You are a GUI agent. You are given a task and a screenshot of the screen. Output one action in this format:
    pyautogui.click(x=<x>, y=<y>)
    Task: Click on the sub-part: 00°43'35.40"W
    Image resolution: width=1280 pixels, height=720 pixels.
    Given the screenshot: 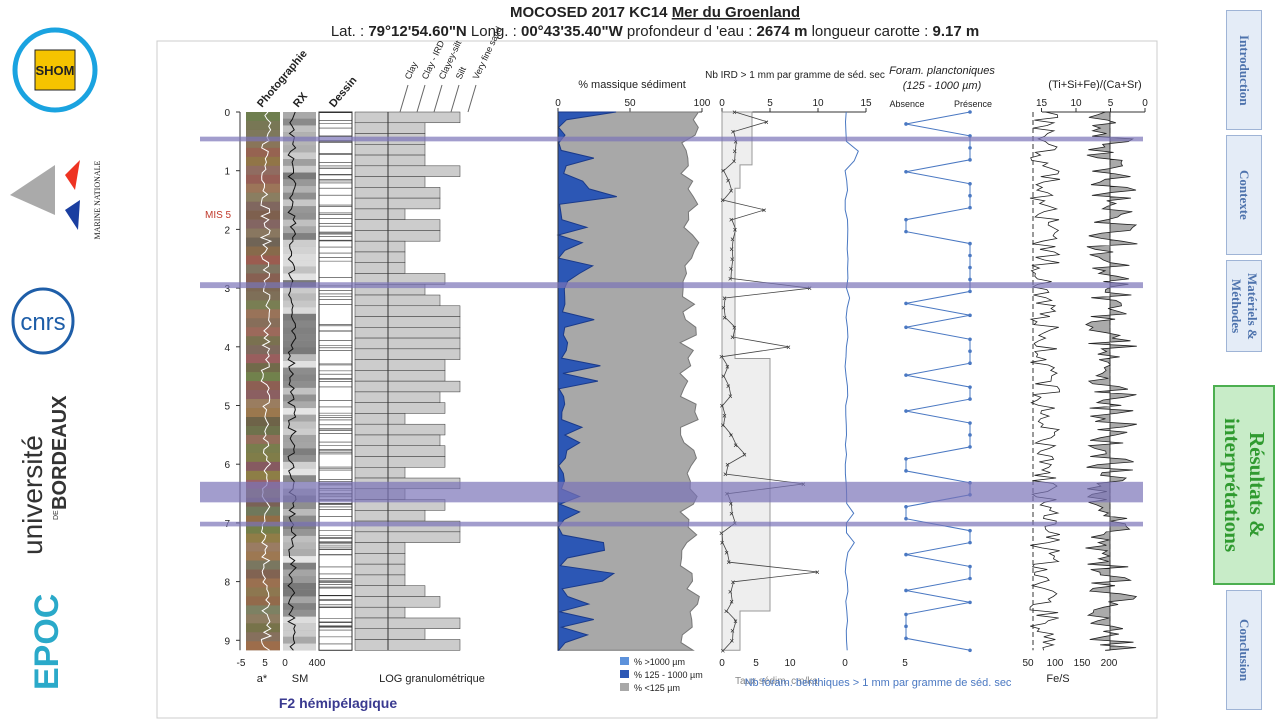 What is the action you would take?
    pyautogui.click(x=572, y=31)
    